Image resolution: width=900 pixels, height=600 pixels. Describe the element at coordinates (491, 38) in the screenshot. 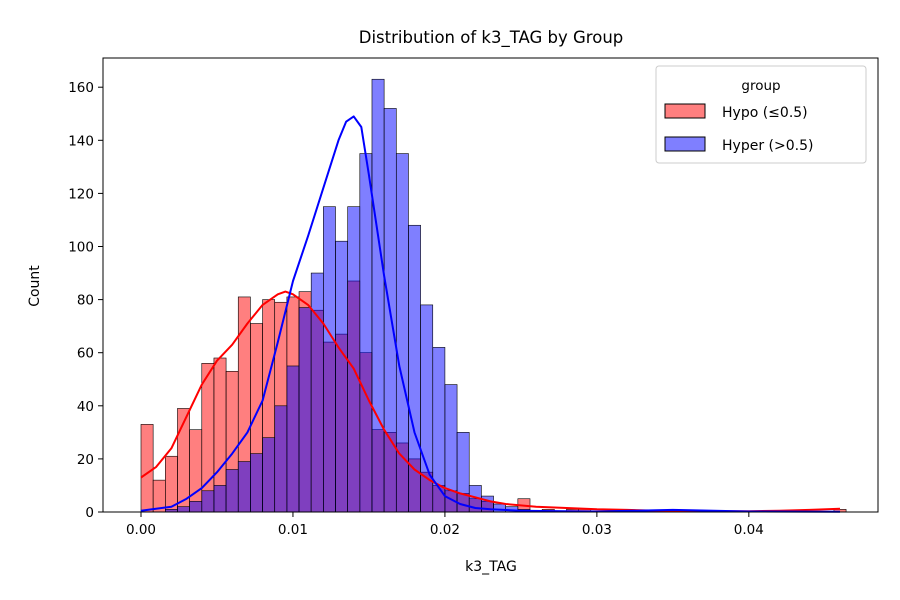

I see `chart-title: Distribution of k3_TAG by Group` at that location.